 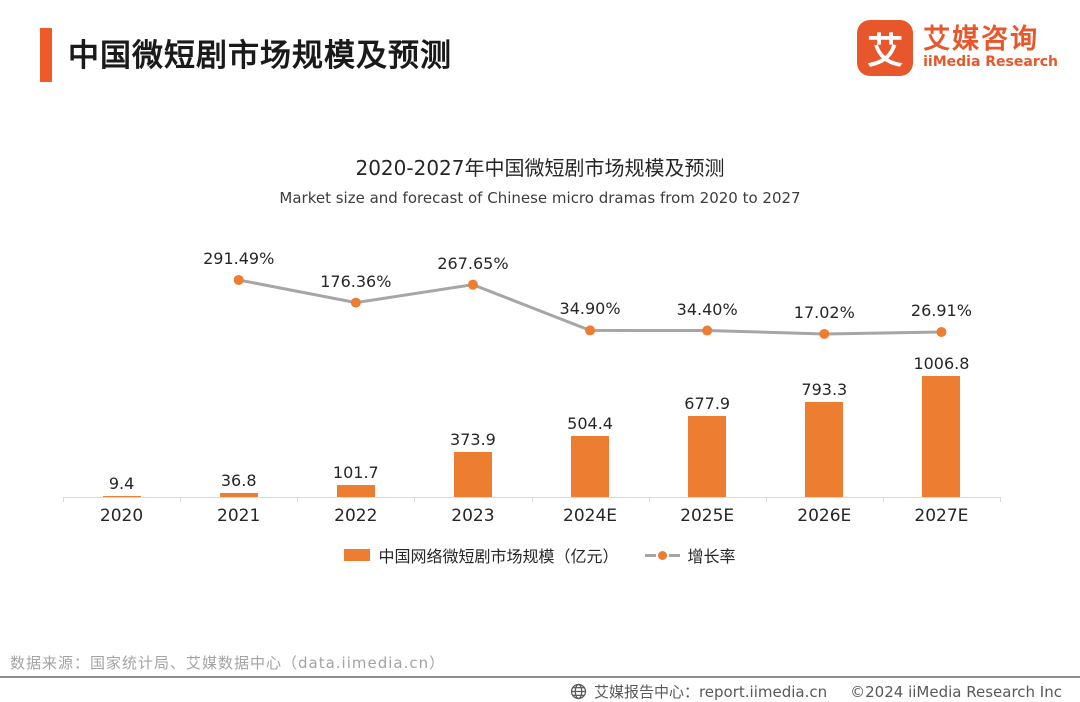 What do you see at coordinates (498, 556) in the screenshot?
I see `legend-bar-label: 中国网络微短剧市场规模（亿元）` at bounding box center [498, 556].